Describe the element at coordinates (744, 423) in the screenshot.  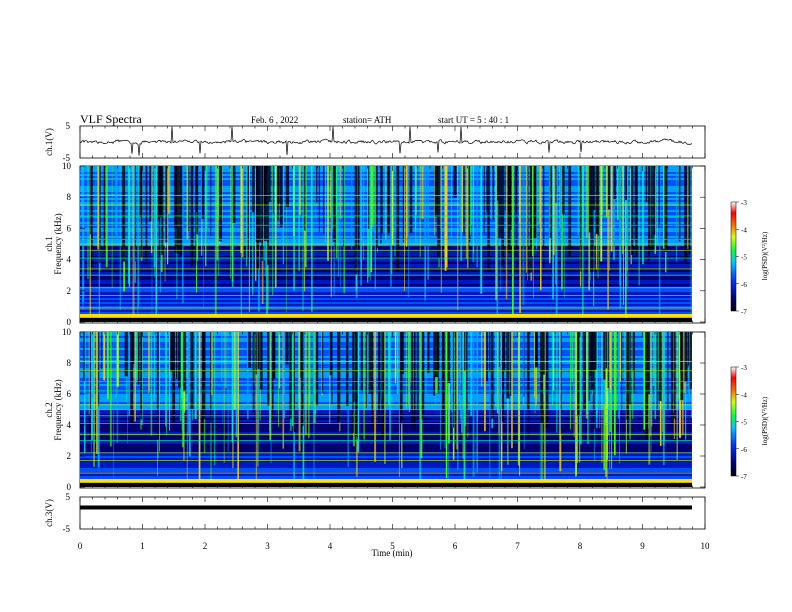
I see `colorbar-tick-label: -5` at that location.